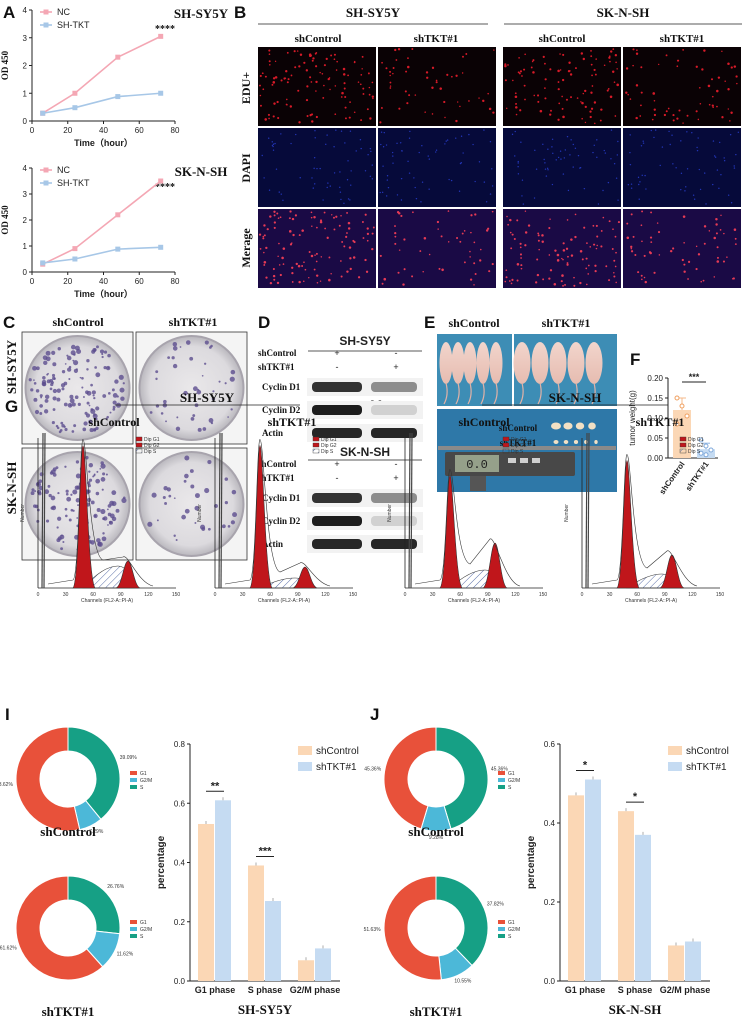 Image resolution: width=743 pixels, height=1019 pixels. What do you see at coordinates (129, 758) in the screenshot?
I see `slice-label: 39.09%` at bounding box center [129, 758].